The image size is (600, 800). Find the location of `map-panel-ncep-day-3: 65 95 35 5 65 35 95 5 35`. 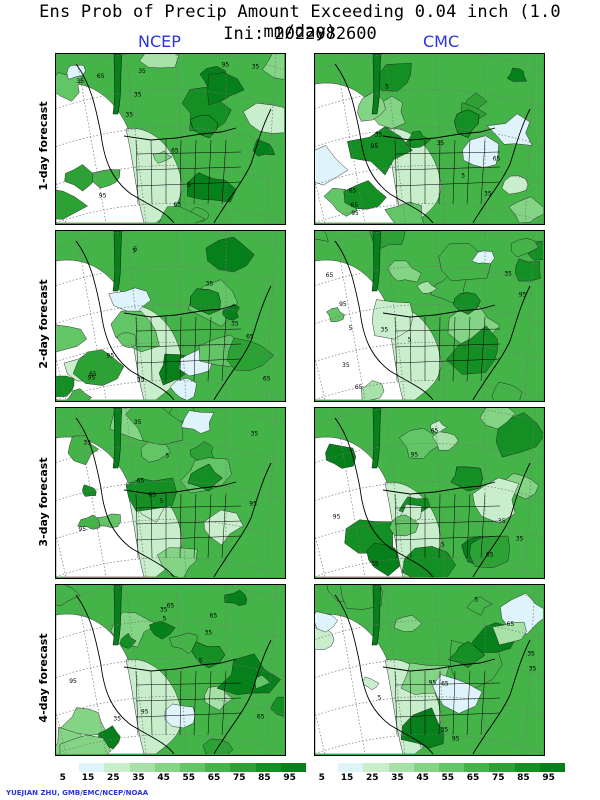

map-panel-ncep-day-3: 65 95 35 5 65 35 95 5 35 is located at coordinates (170, 493).